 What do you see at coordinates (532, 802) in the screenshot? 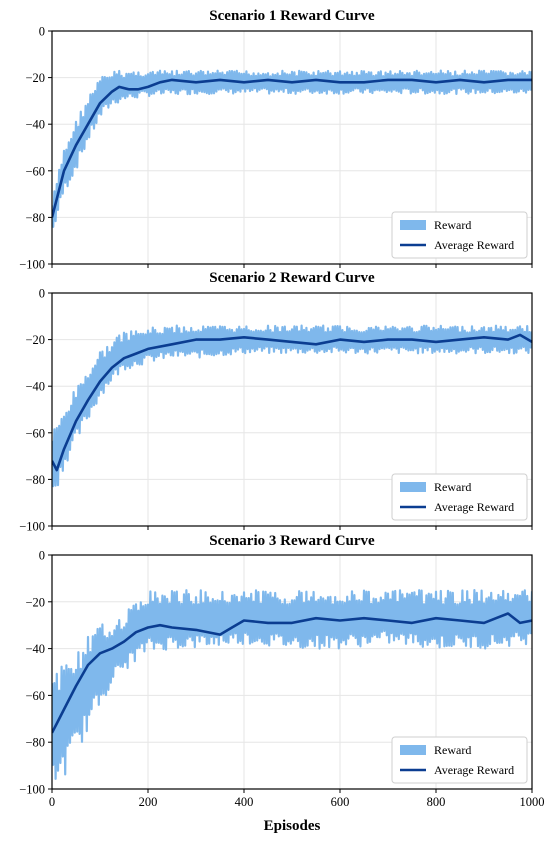
I see `x-tick-label: 1000` at bounding box center [532, 802].